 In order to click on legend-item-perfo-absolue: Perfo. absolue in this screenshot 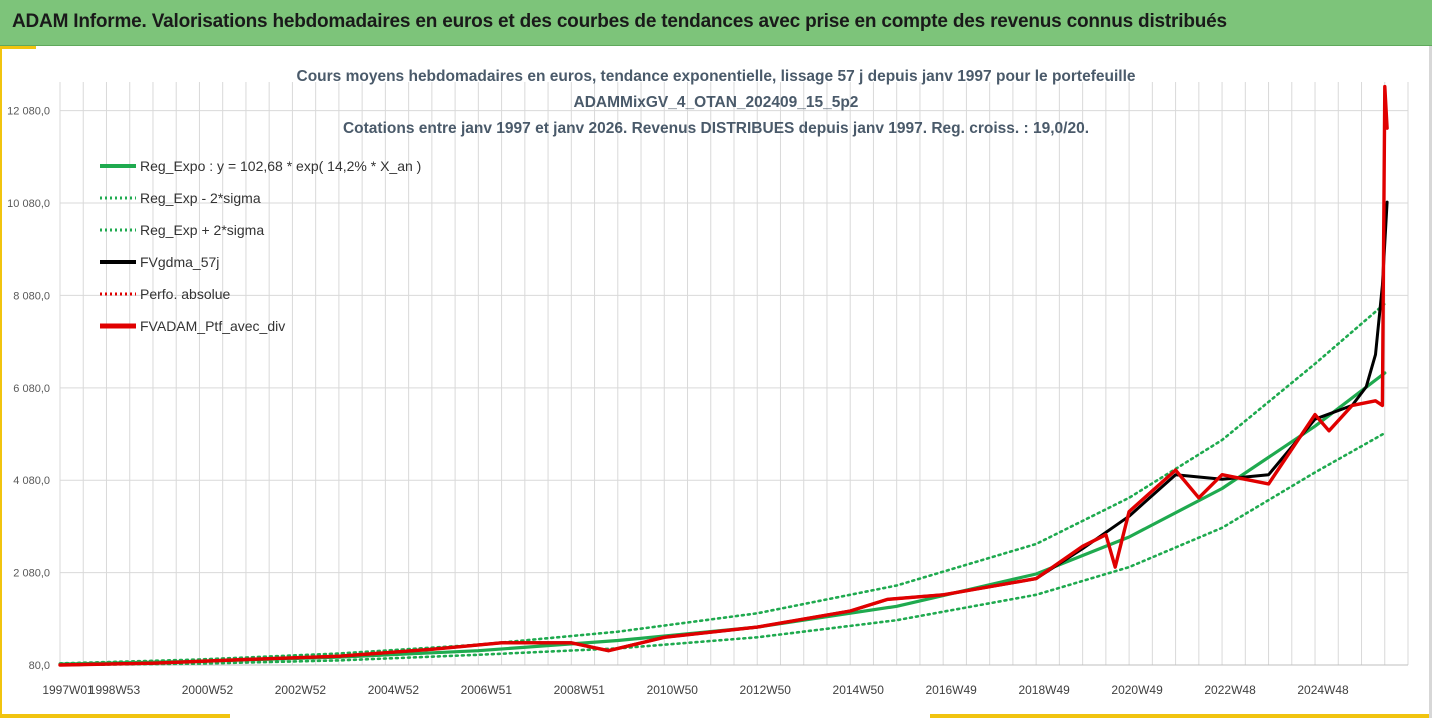, I will do `click(260, 294)`.